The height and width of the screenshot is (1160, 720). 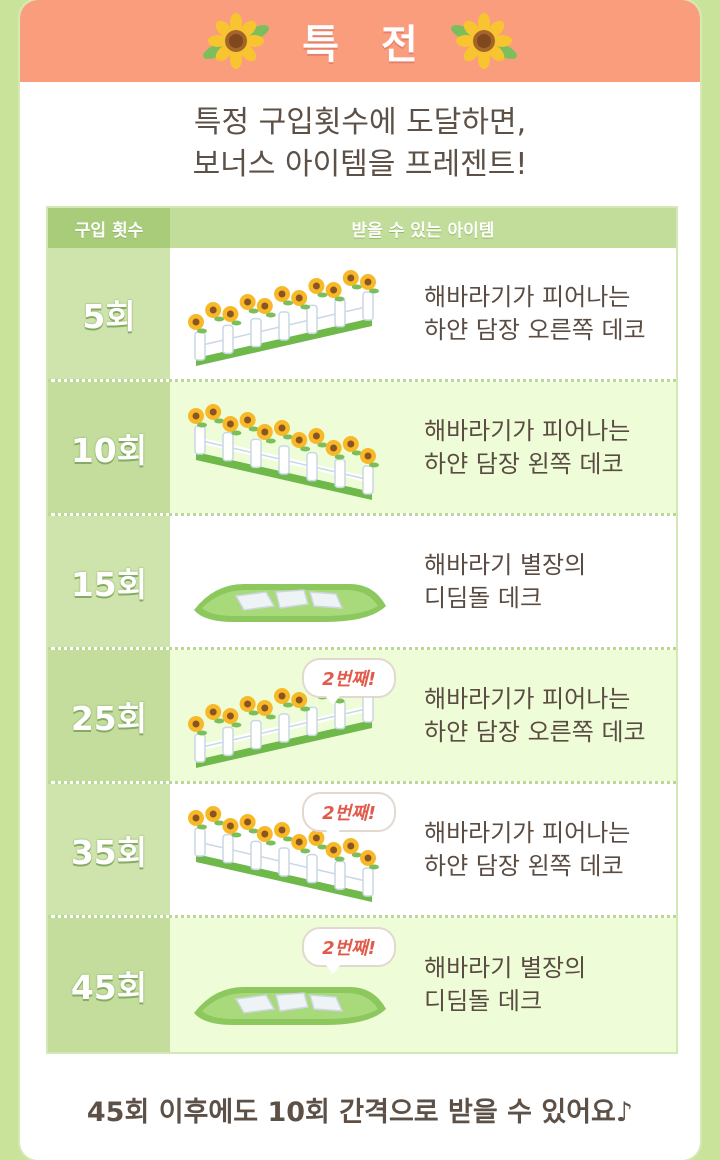 I want to click on page-title: 특 전, so click(x=367, y=45).